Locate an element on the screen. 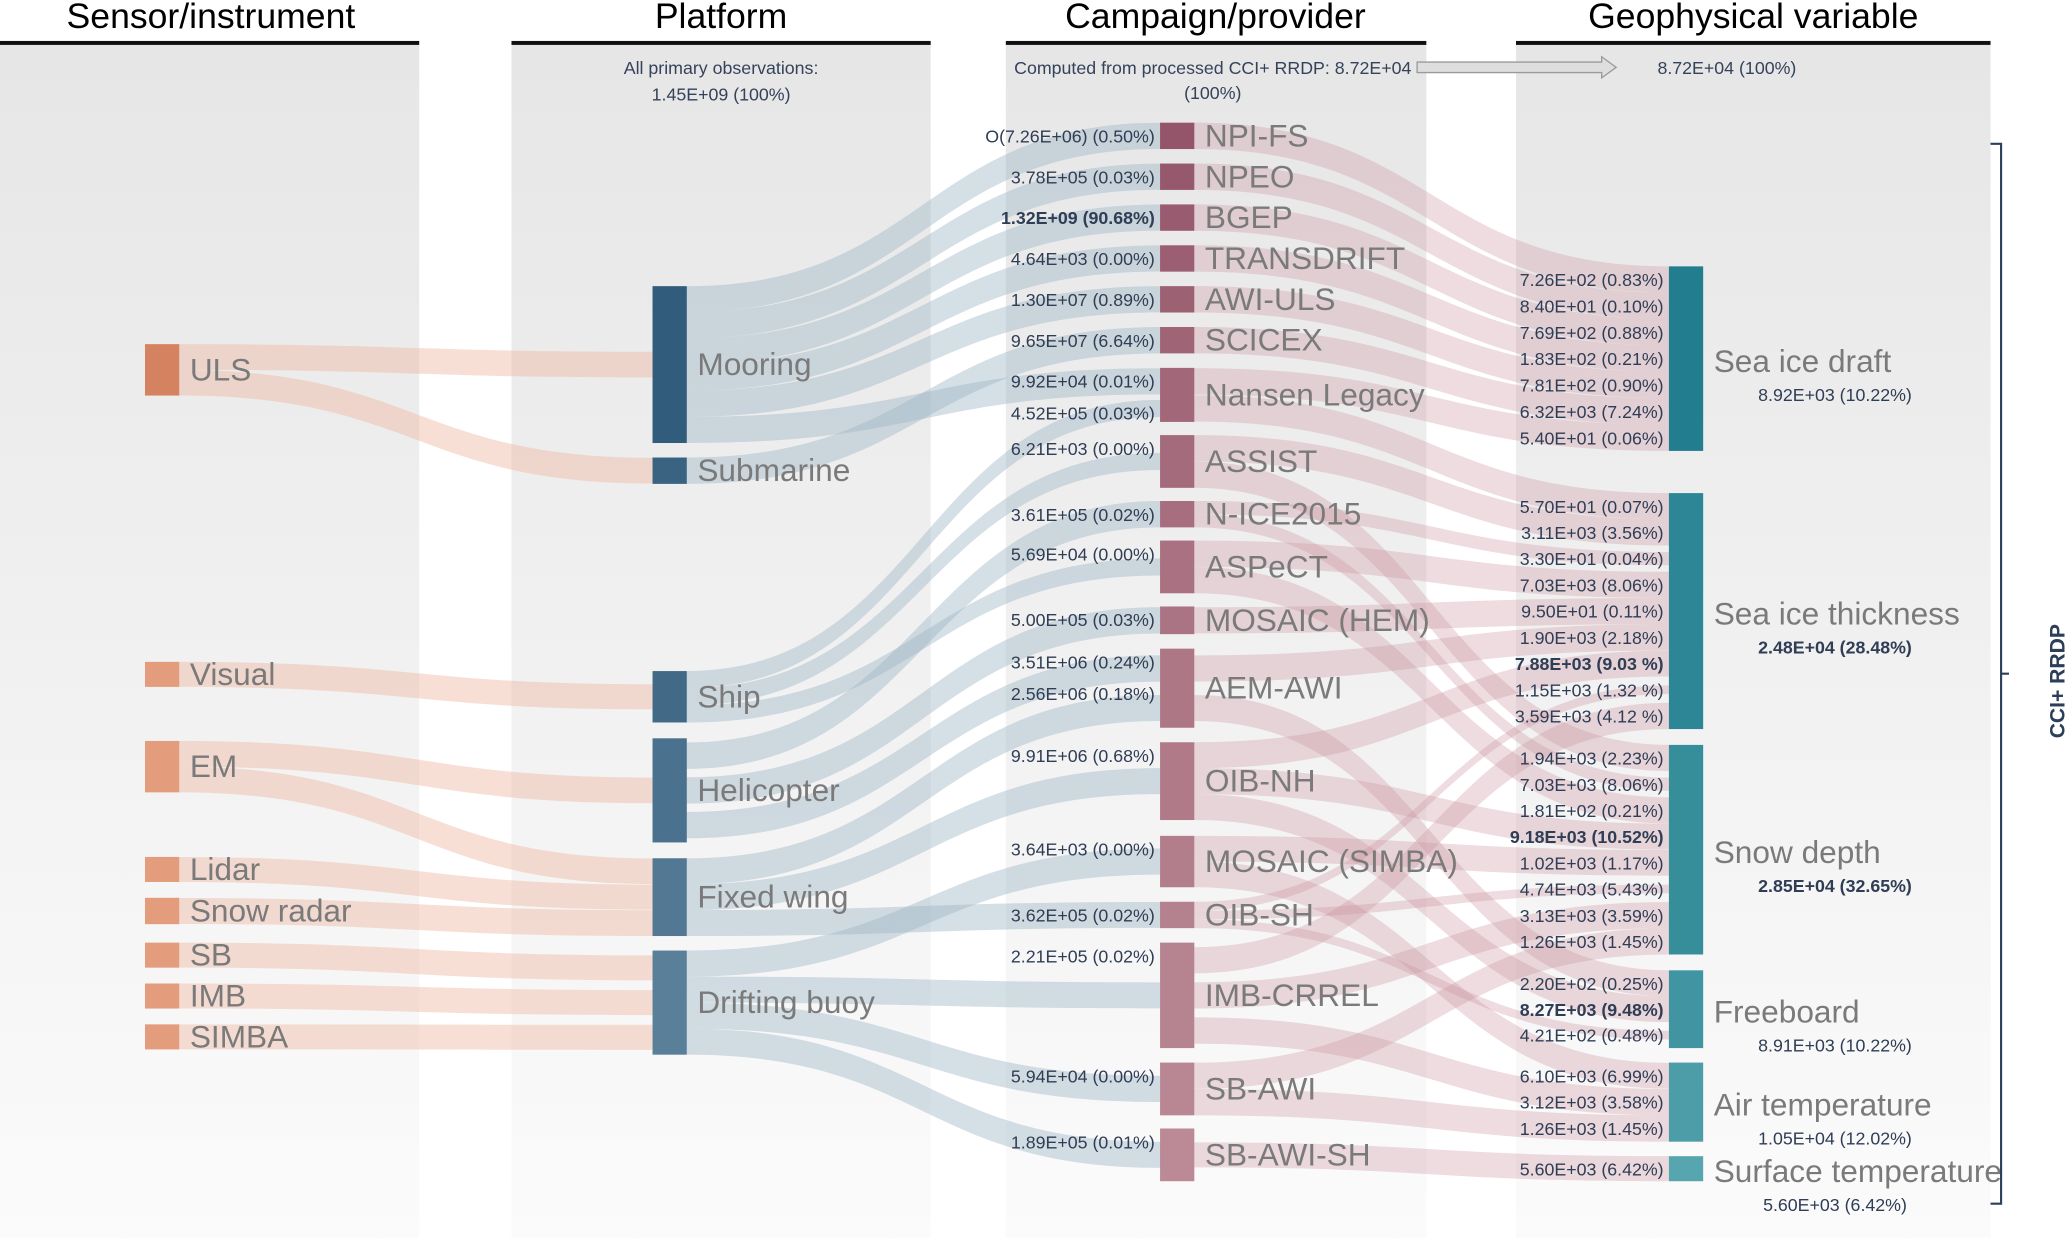  header-variable: Geophysical variable is located at coordinates (1753, 18).